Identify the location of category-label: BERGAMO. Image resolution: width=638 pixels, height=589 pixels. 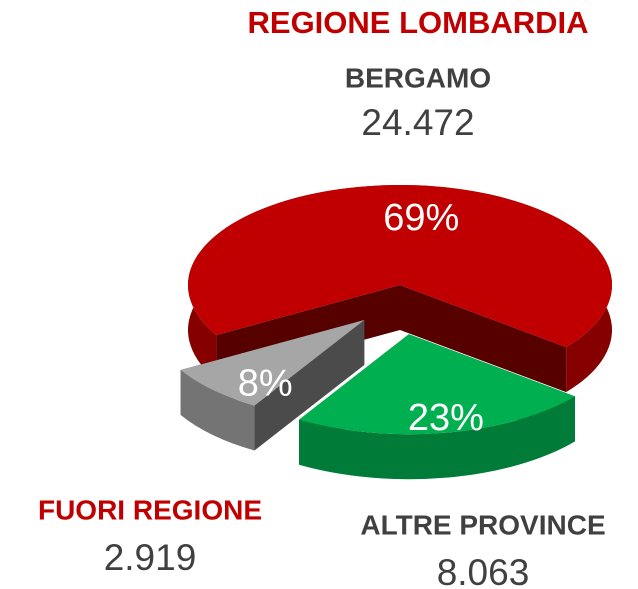
(418, 77).